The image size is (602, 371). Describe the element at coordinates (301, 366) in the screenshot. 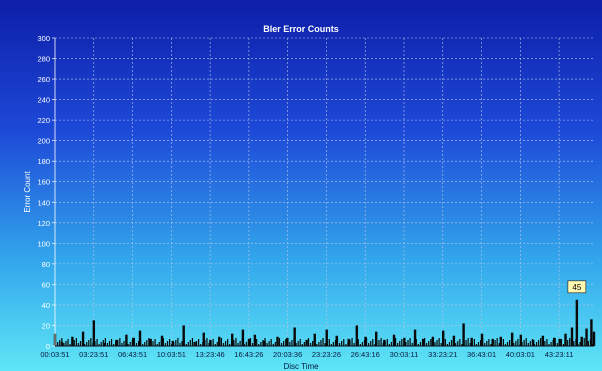

I see `x-axis-label: Disc Time` at that location.